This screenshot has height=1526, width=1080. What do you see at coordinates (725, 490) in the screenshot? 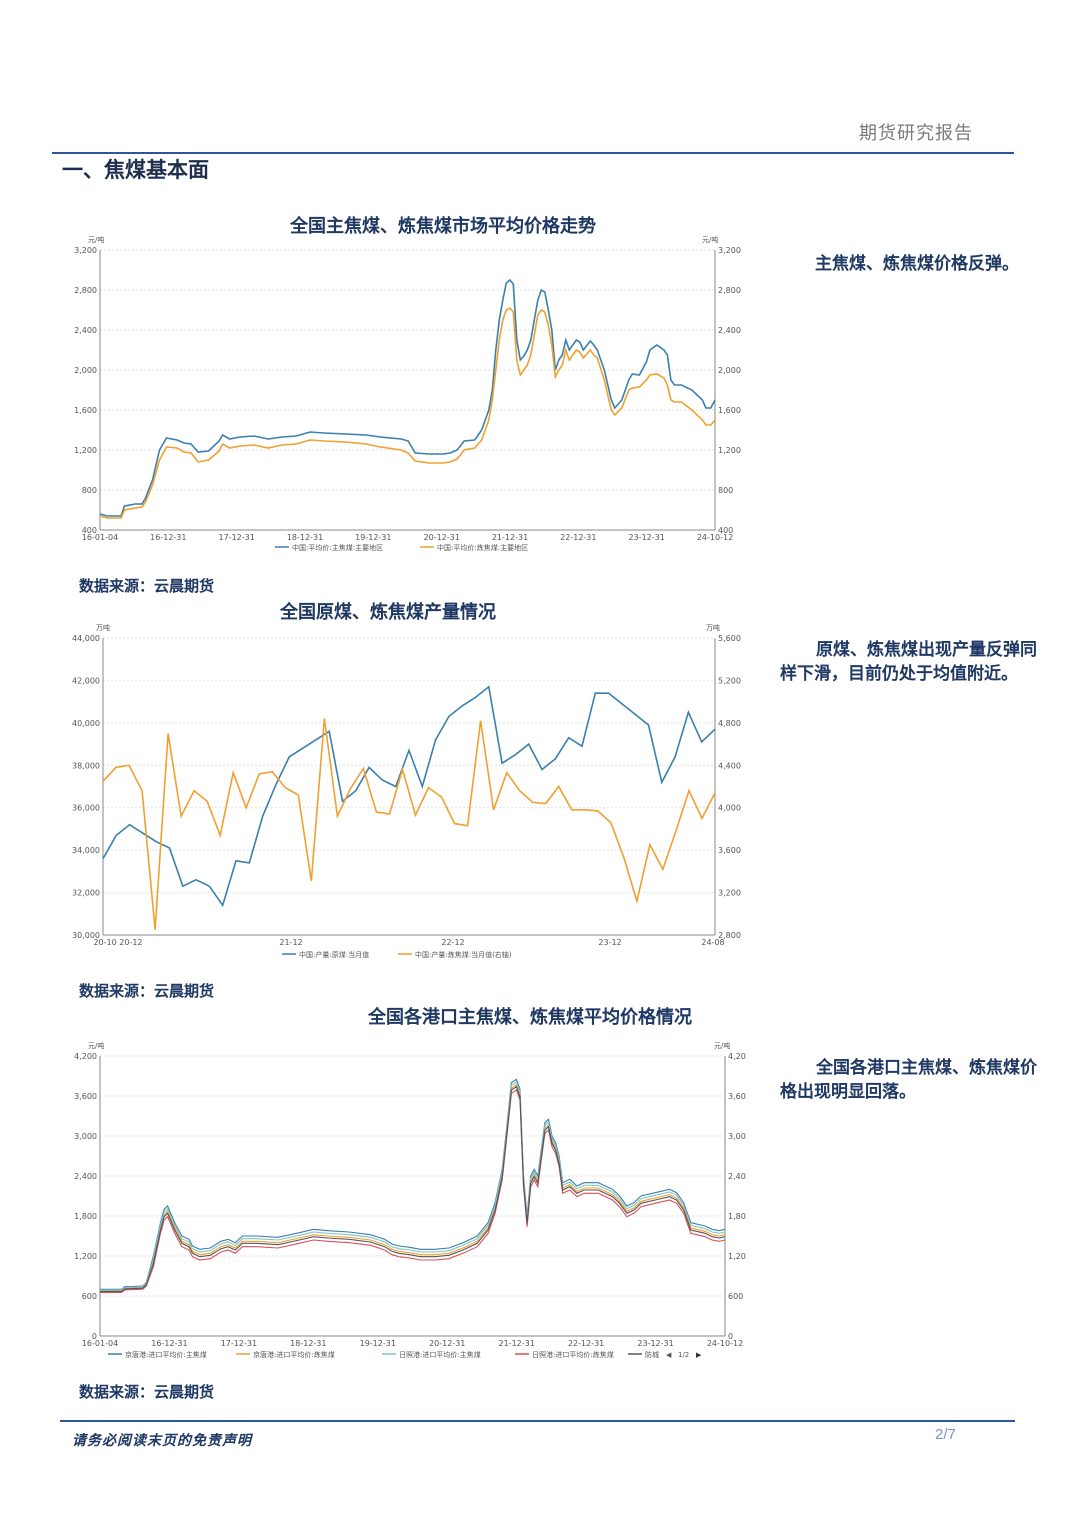
I see `y-tick-right: 800` at bounding box center [725, 490].